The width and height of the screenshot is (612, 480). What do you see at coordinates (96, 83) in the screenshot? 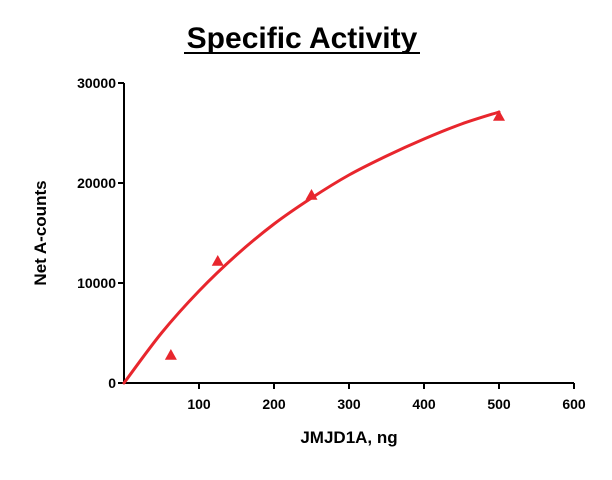
I see `y-tick-label: 30000` at bounding box center [96, 83].